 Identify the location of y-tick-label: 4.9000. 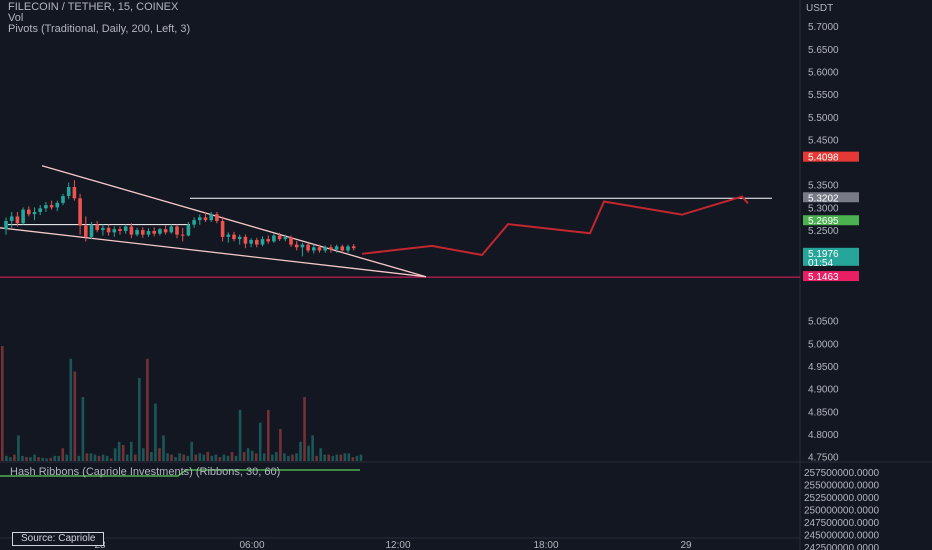
(823, 390).